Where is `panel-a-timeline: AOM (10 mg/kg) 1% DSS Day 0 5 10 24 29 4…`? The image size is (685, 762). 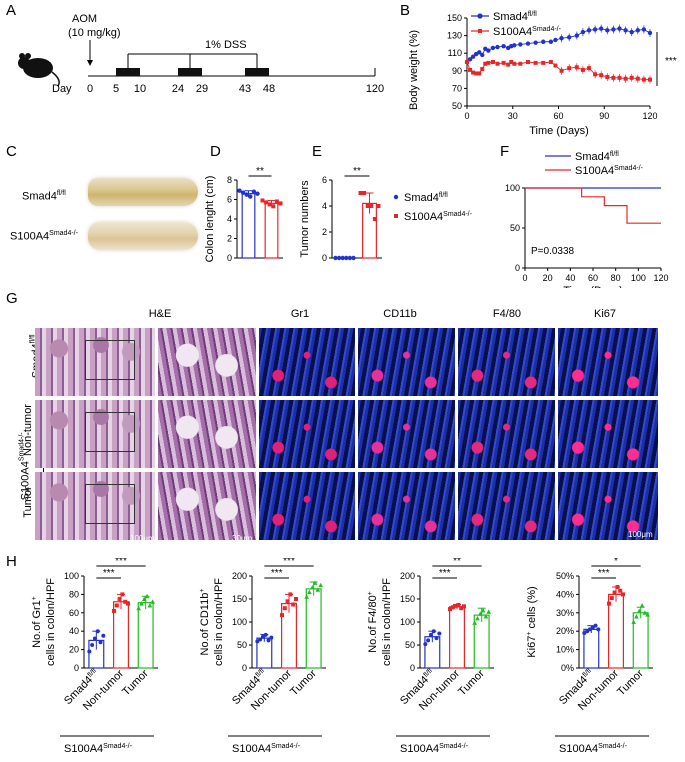
panel-a-timeline: AOM (10 mg/kg) 1% DSS Day 0 5 10 24 29 4… is located at coordinates (201, 54).